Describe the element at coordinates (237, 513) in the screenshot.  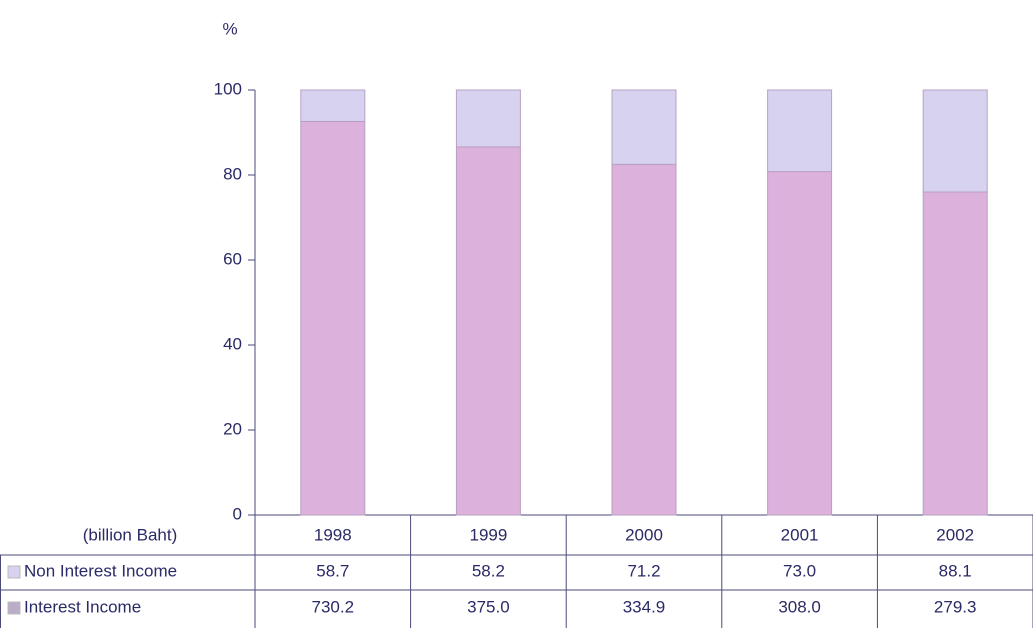
I see `y-tick-label: 0` at that location.